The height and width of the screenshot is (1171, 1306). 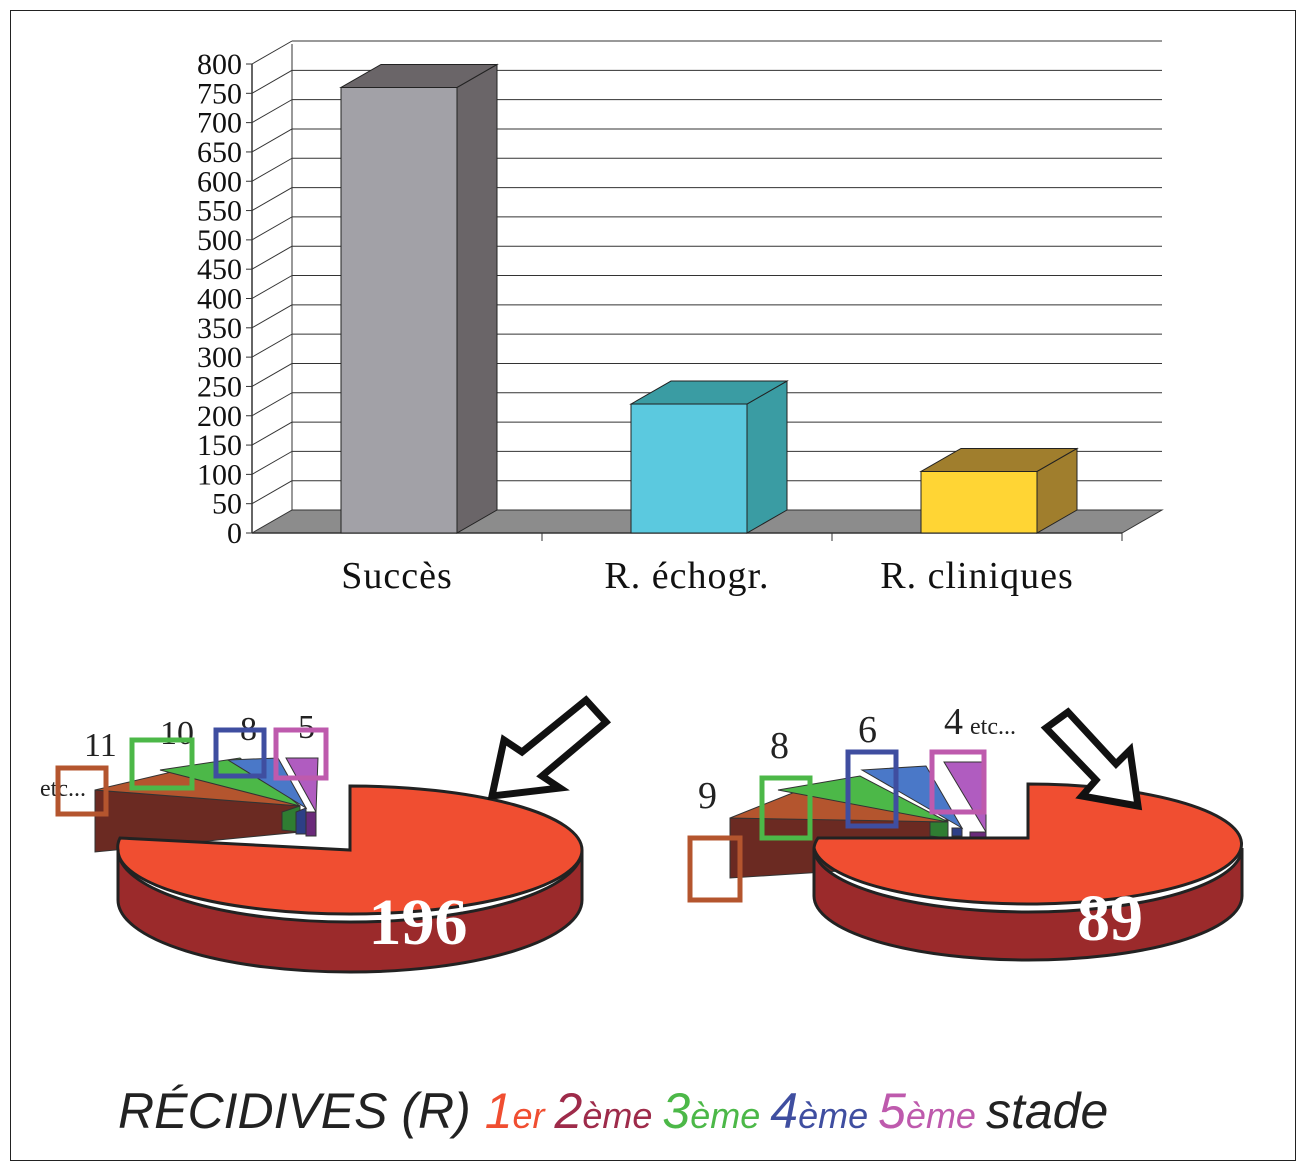 I want to click on pie-chart-1: 196 11 etc... 10 8 5, so click(x=326, y=834).